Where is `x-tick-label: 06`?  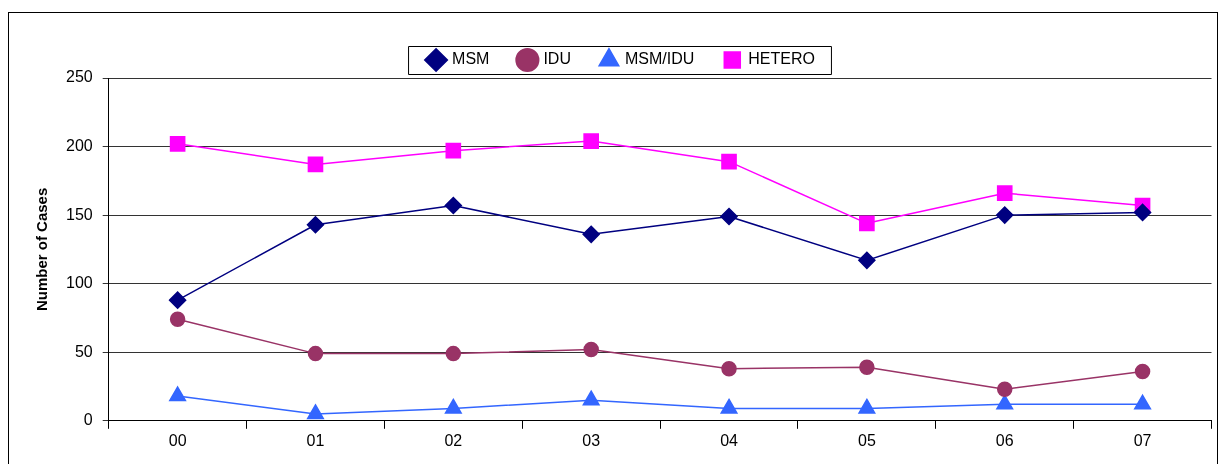 x-tick-label: 06 is located at coordinates (1004, 440).